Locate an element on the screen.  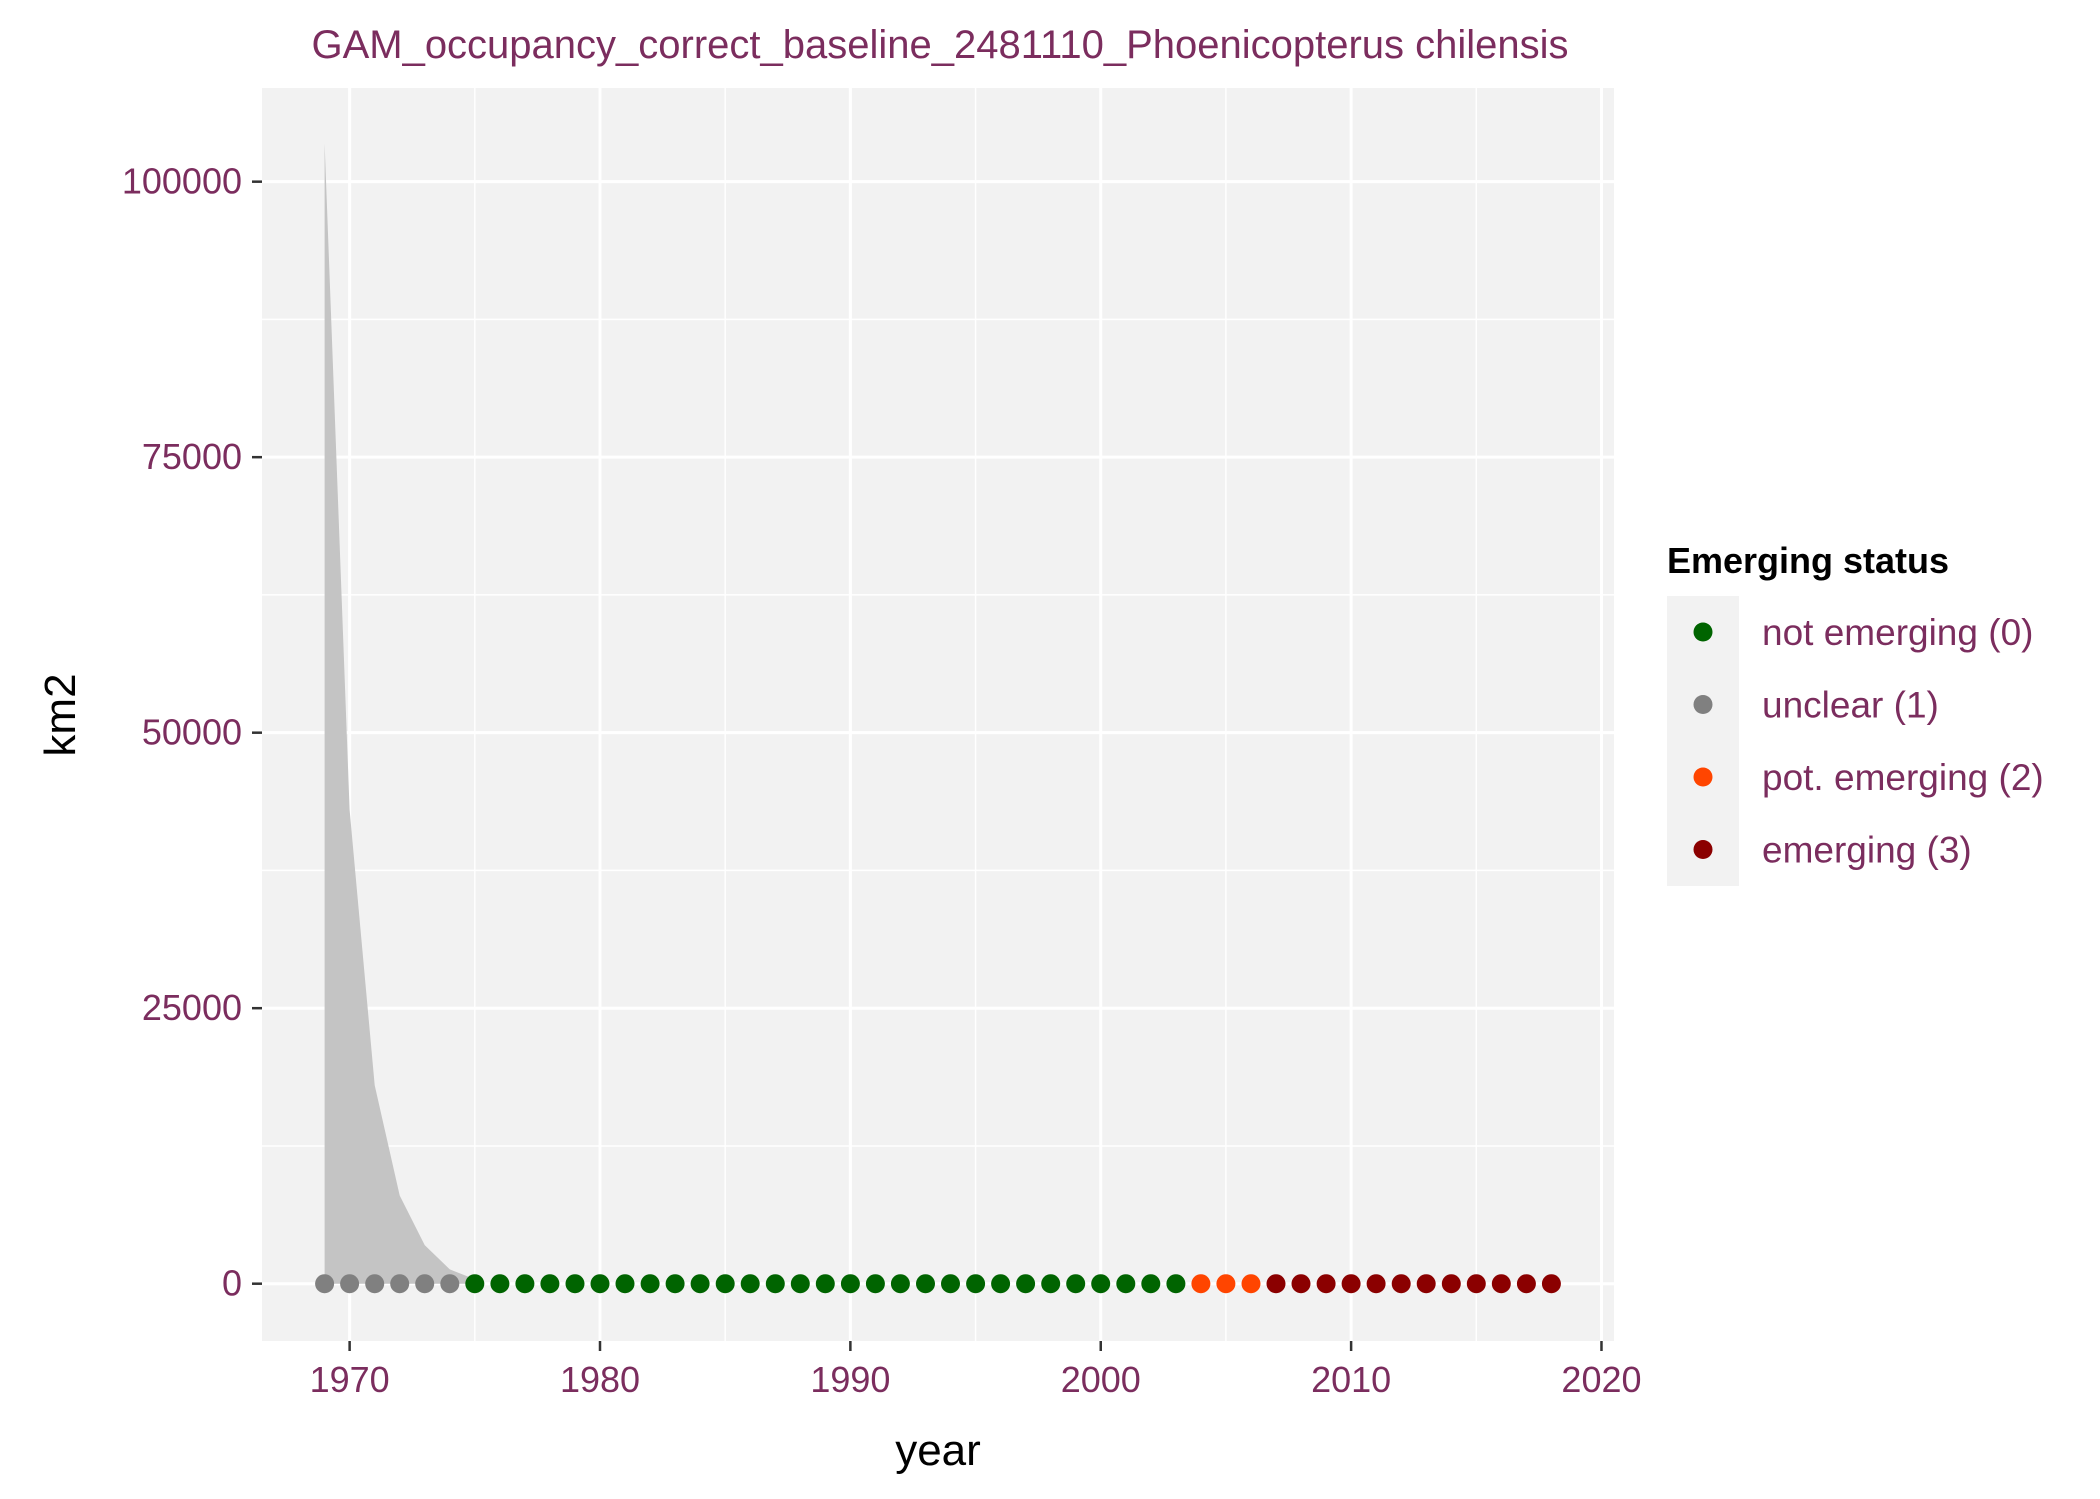
y-axis-title: km2 is located at coordinates (60, 714).